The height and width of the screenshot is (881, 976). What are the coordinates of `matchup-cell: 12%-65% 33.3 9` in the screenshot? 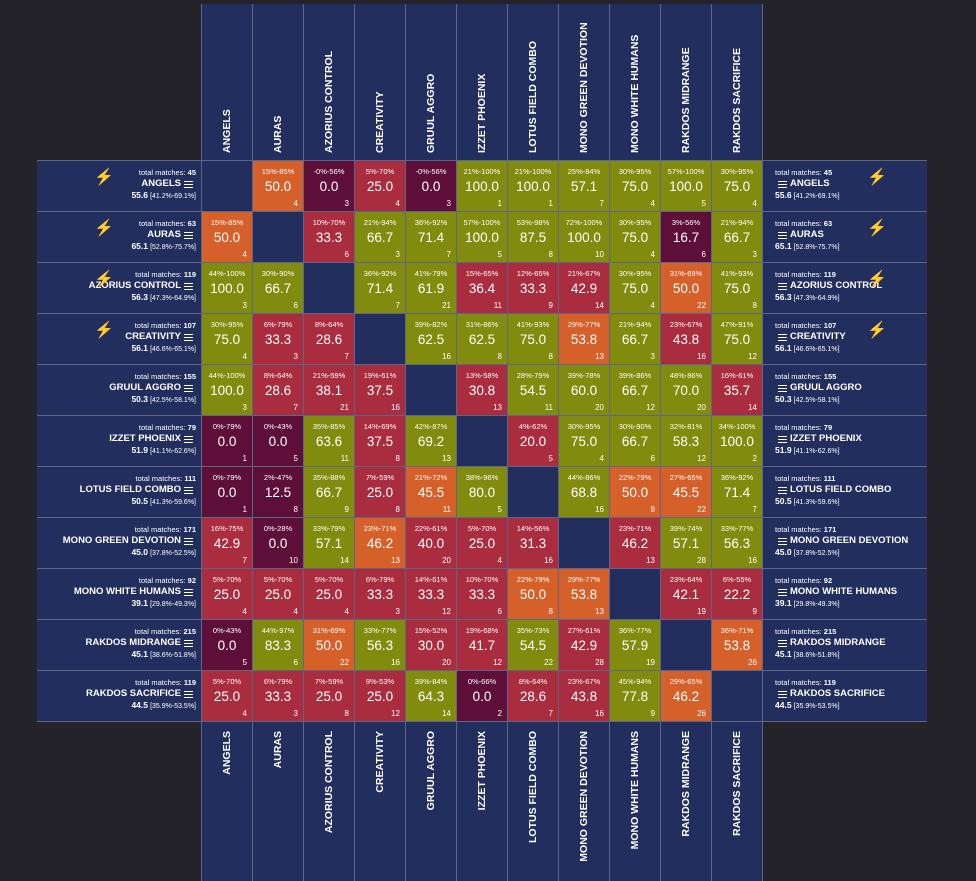 It's located at (533, 288).